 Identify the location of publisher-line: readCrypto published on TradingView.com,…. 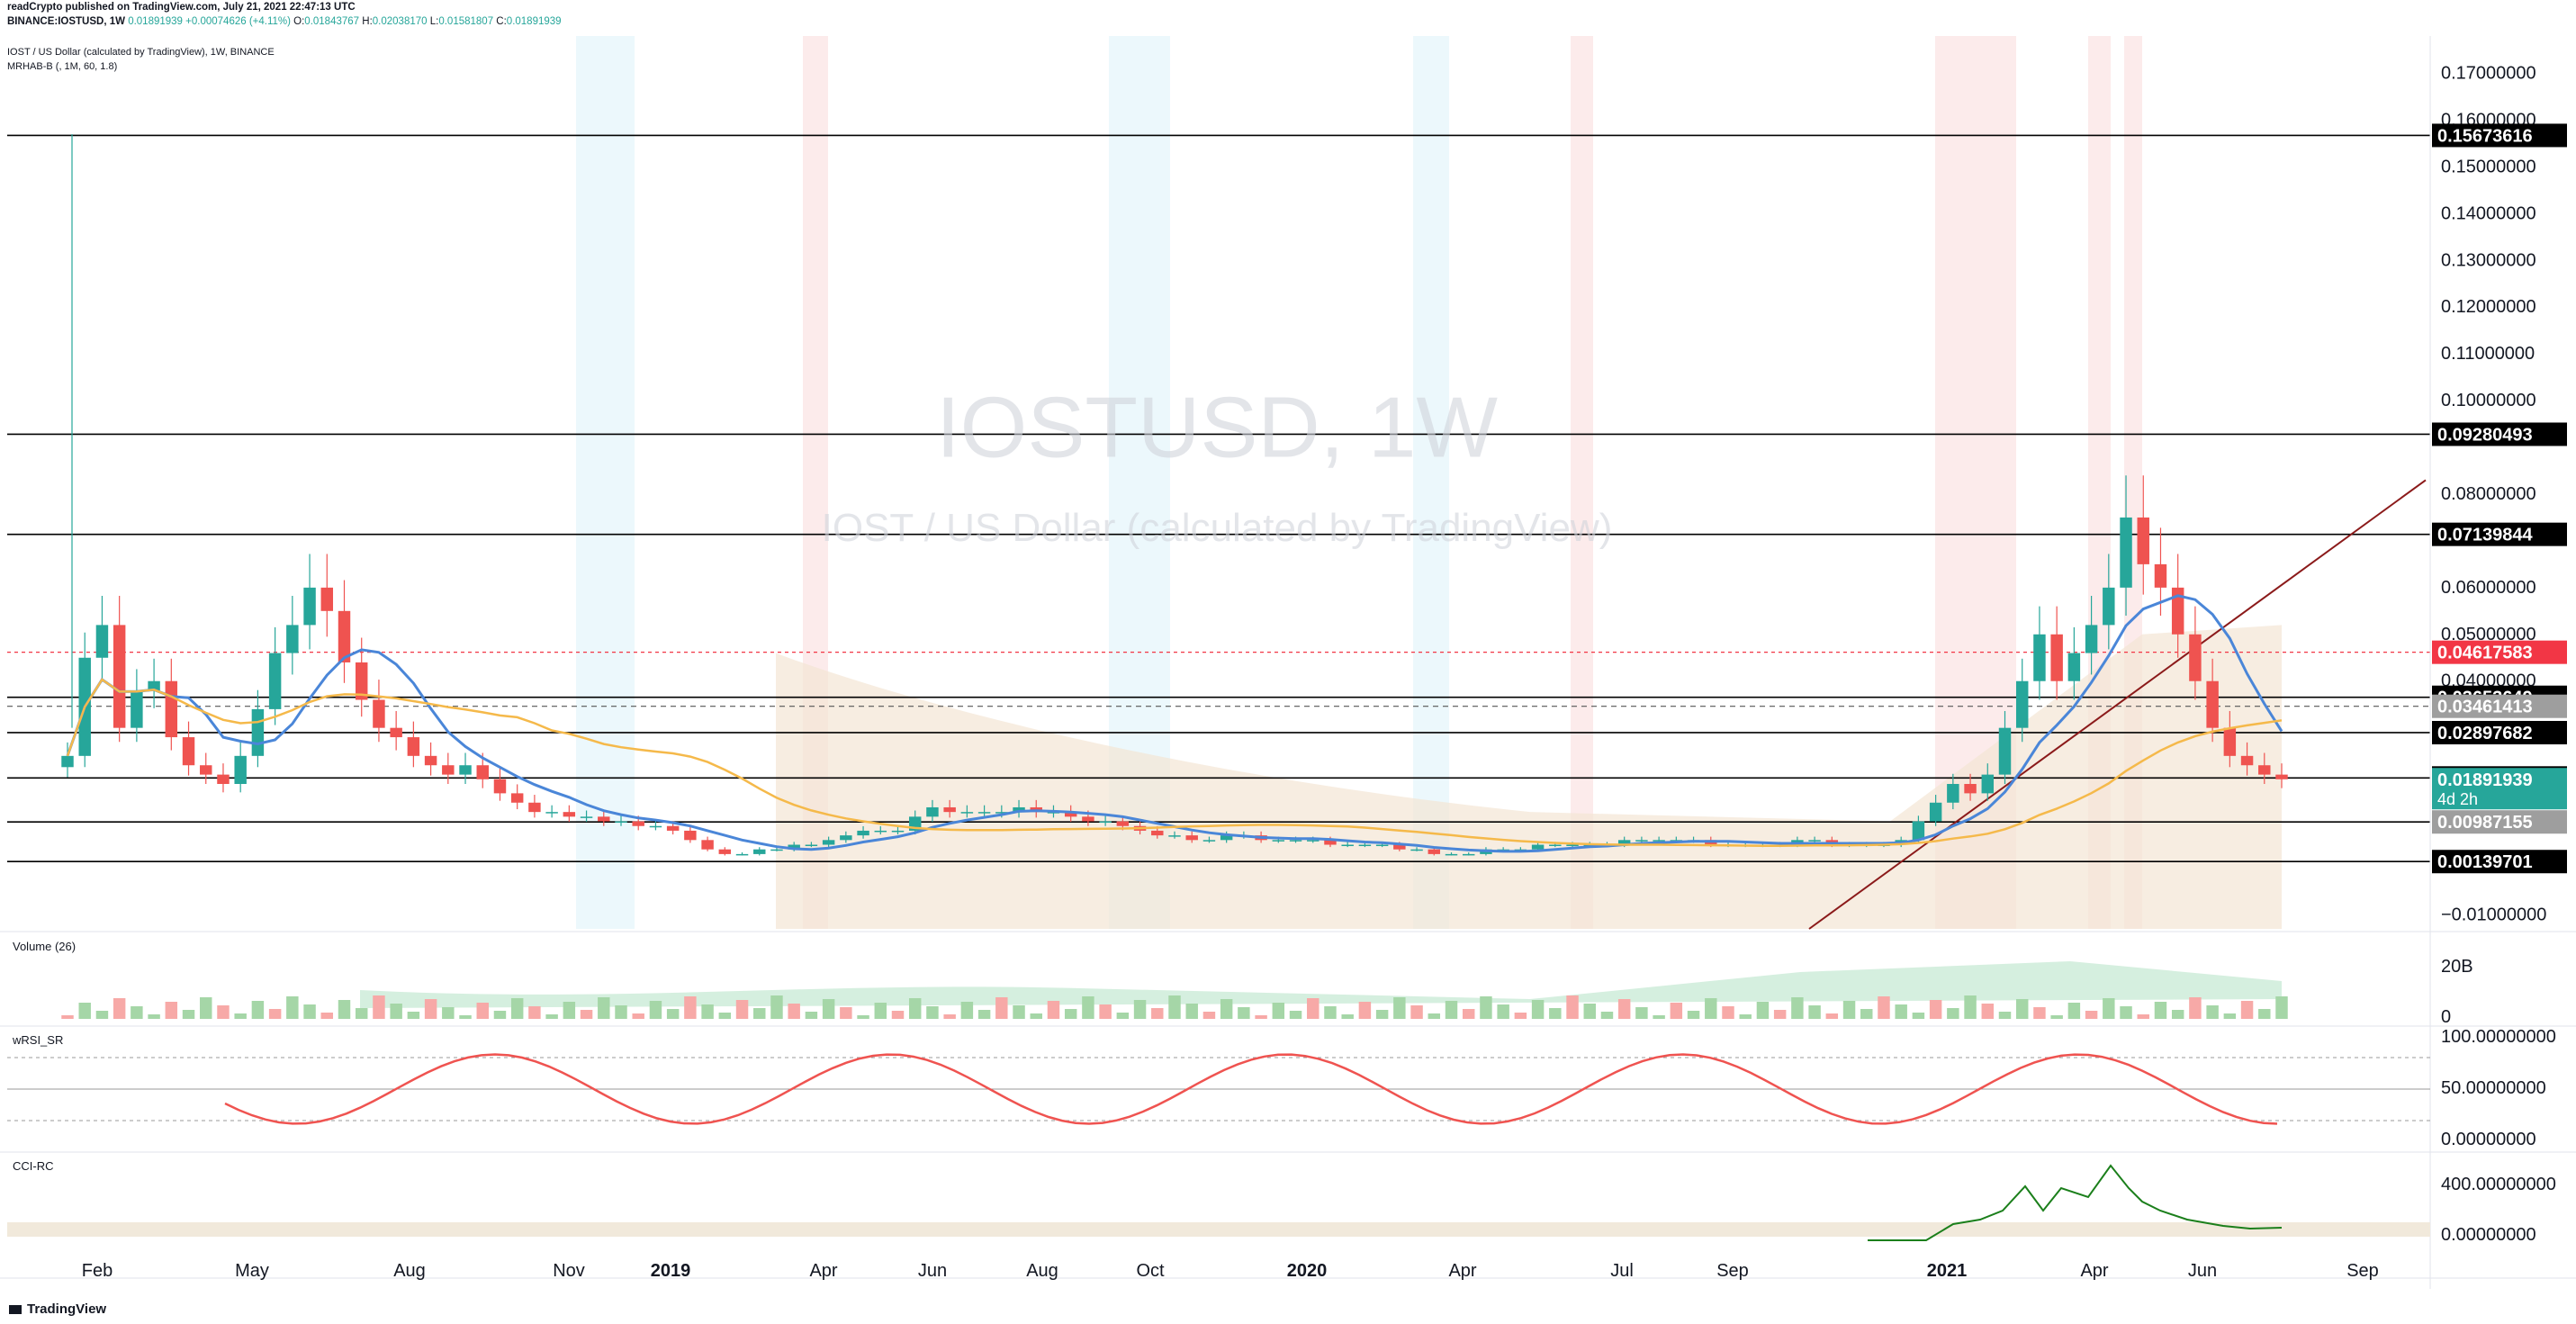
(181, 7).